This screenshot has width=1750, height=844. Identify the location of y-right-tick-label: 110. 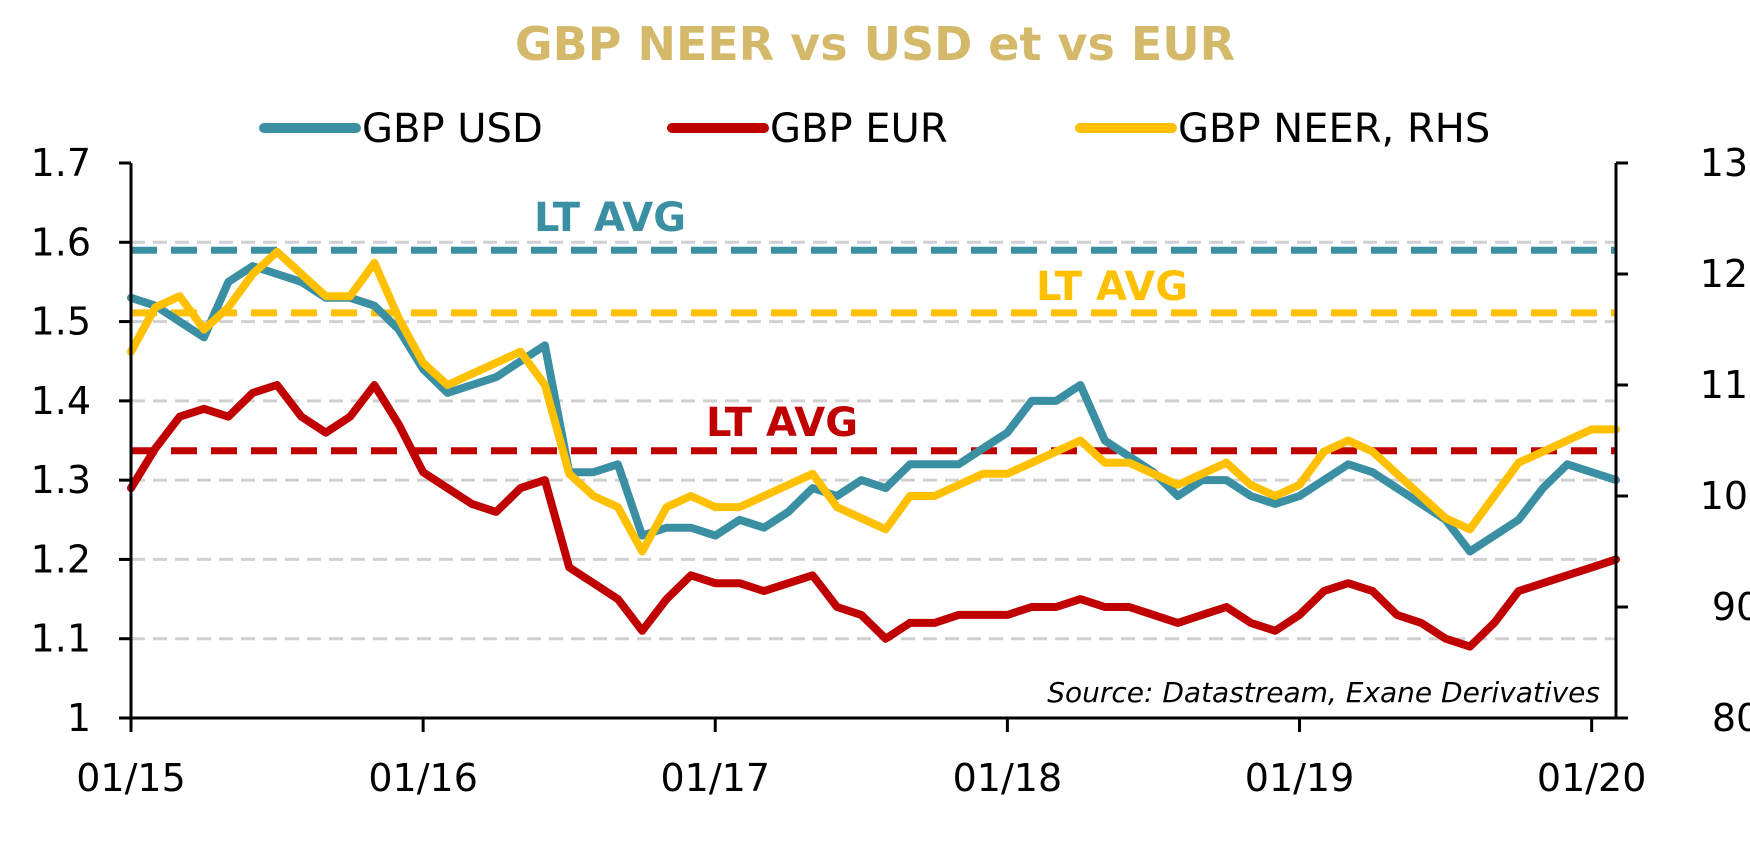
(1725, 385).